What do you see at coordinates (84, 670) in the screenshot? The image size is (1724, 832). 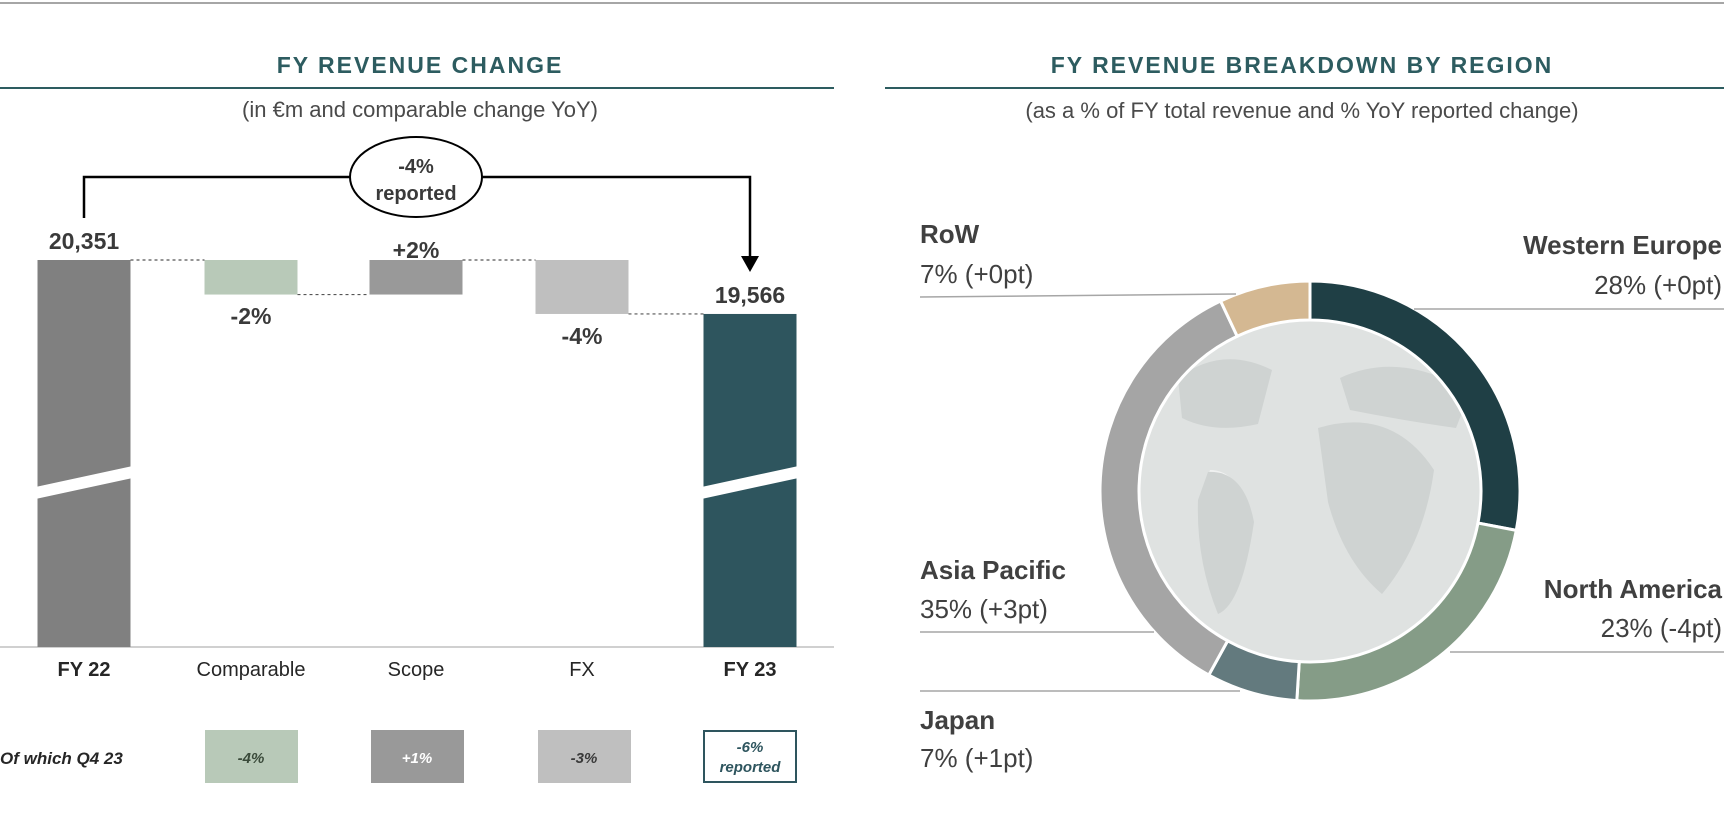 I see `category-fy22: FY 22` at bounding box center [84, 670].